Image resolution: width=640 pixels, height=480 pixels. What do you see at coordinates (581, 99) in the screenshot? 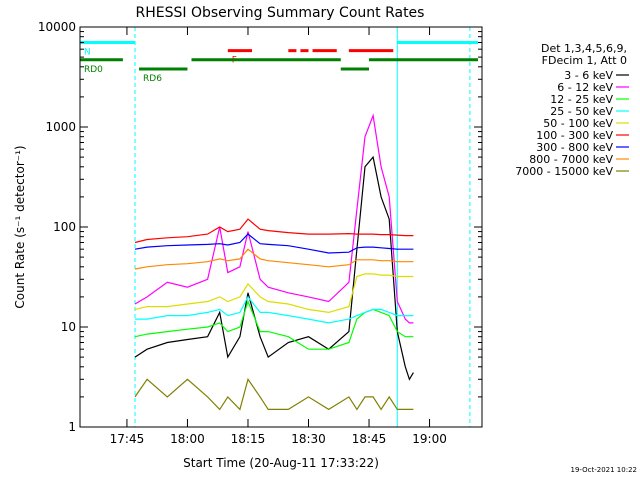
I see `legend-entry-label: 12 - 25 keV` at bounding box center [581, 99].